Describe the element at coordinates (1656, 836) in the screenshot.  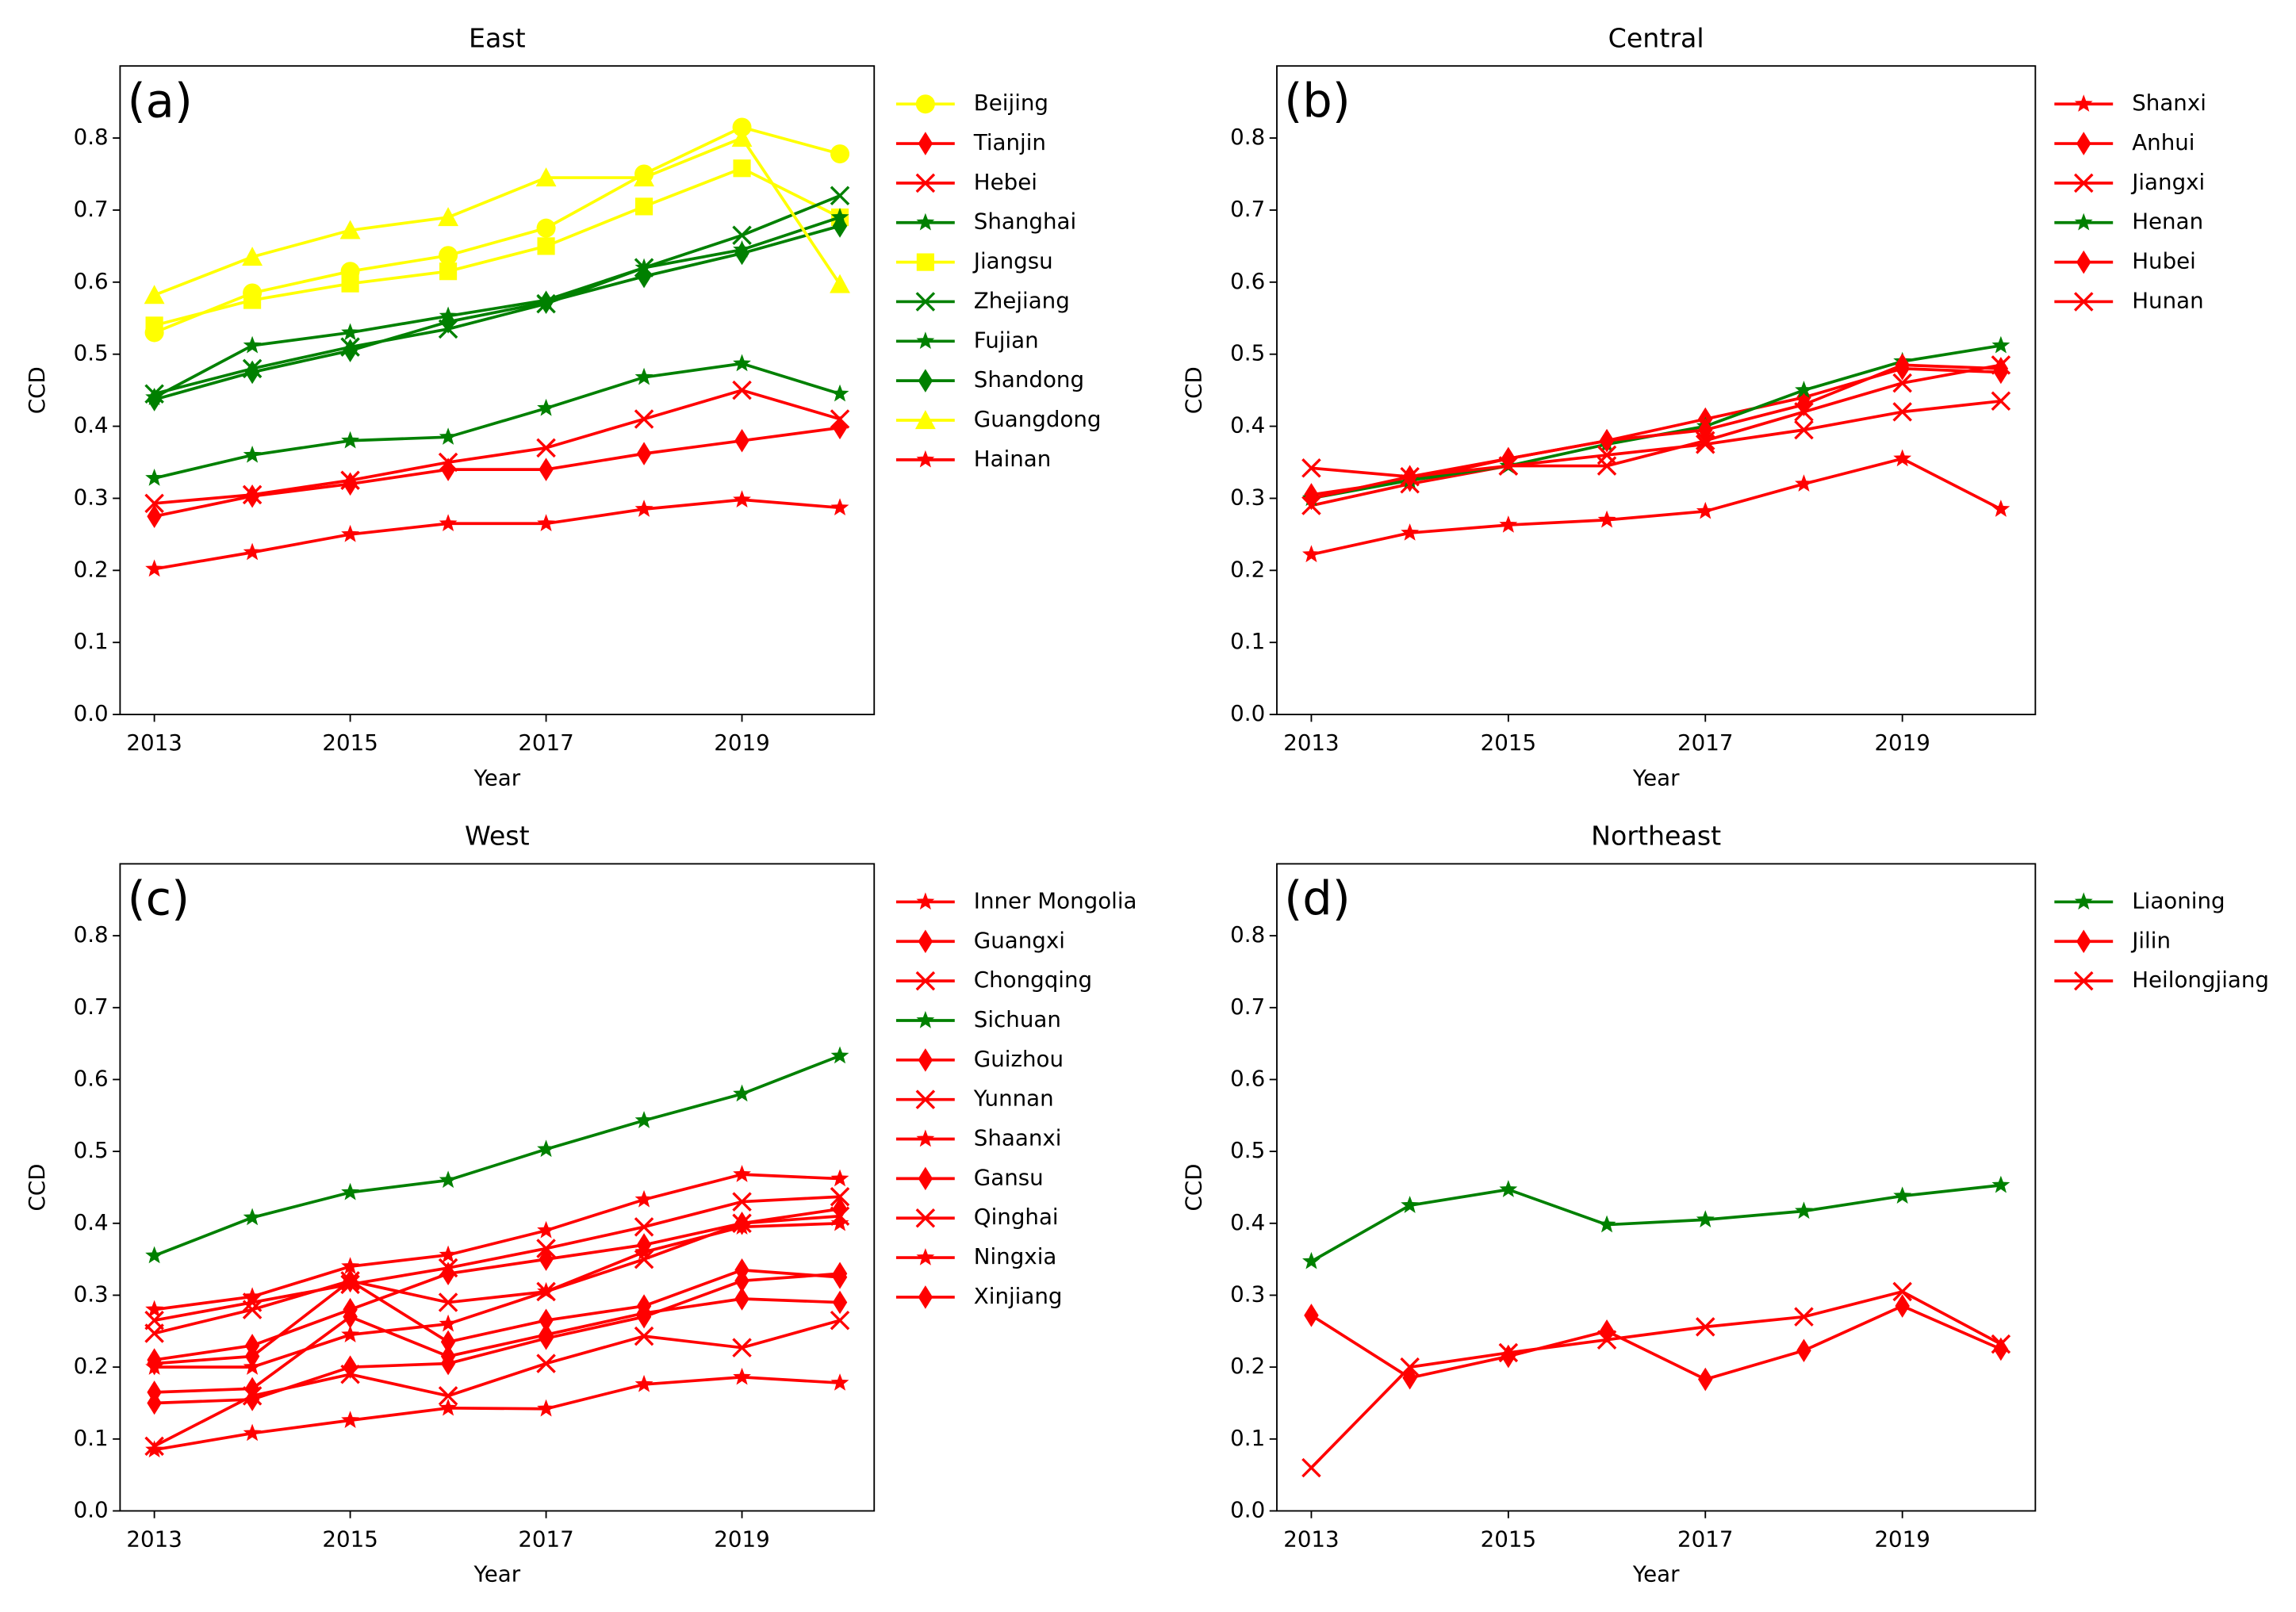
I see `chart-title: Northeast` at that location.